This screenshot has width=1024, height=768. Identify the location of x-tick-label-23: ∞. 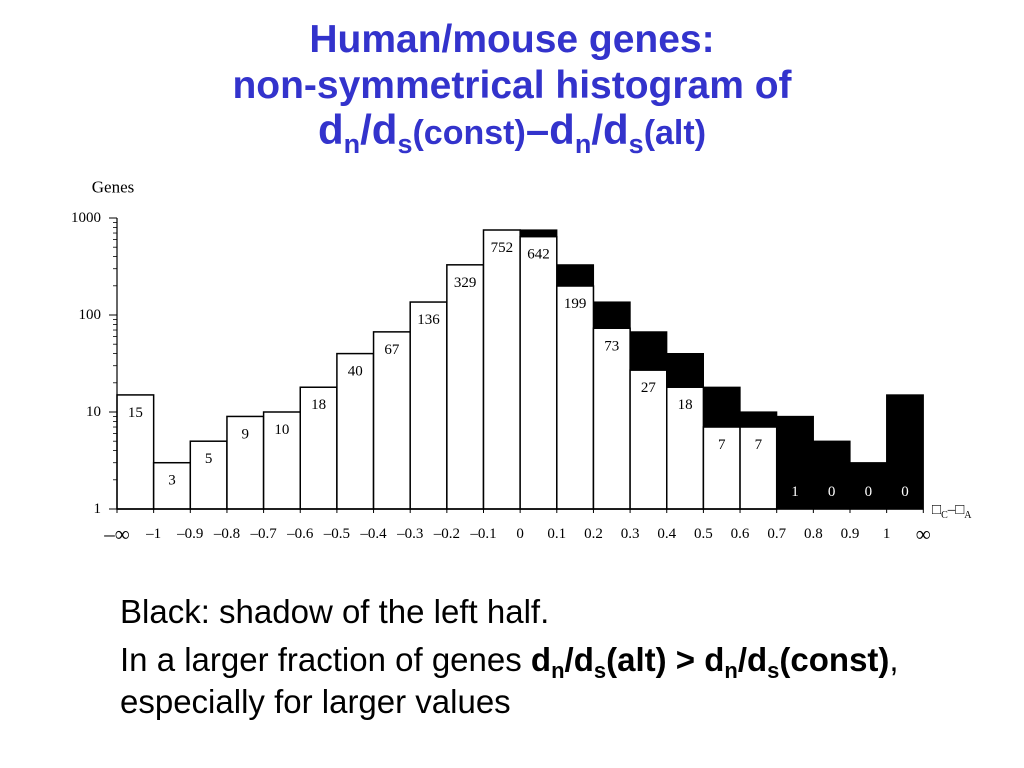
(923, 534).